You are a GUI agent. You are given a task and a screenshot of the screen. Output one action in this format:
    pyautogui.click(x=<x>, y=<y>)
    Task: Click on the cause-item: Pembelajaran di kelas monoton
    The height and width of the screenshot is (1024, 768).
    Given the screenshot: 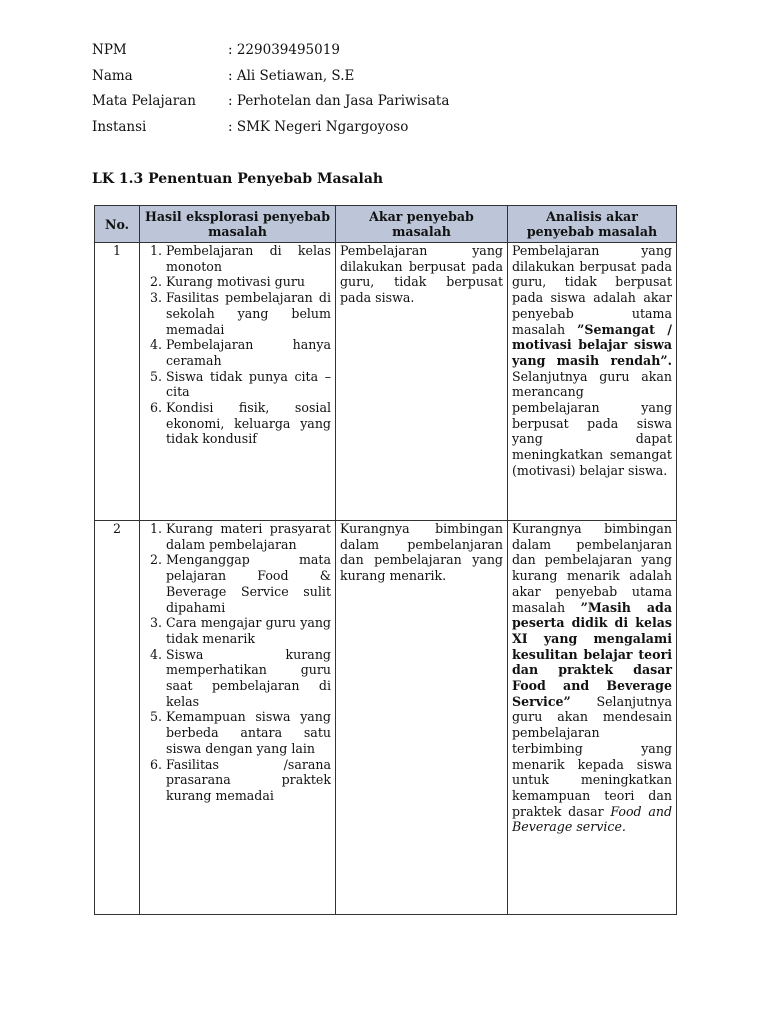 What is the action you would take?
    pyautogui.click(x=248, y=258)
    